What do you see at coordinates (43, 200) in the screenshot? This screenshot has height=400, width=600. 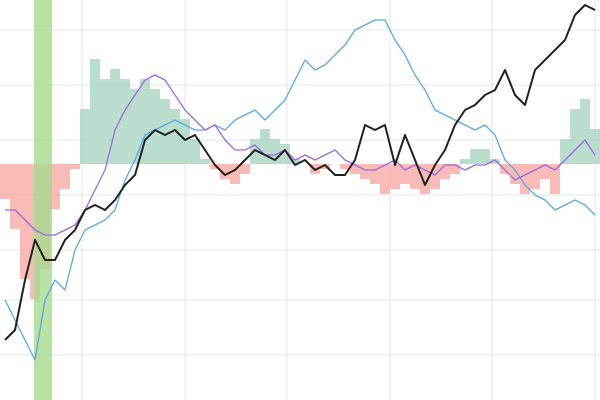 I see `highlight-band` at bounding box center [43, 200].